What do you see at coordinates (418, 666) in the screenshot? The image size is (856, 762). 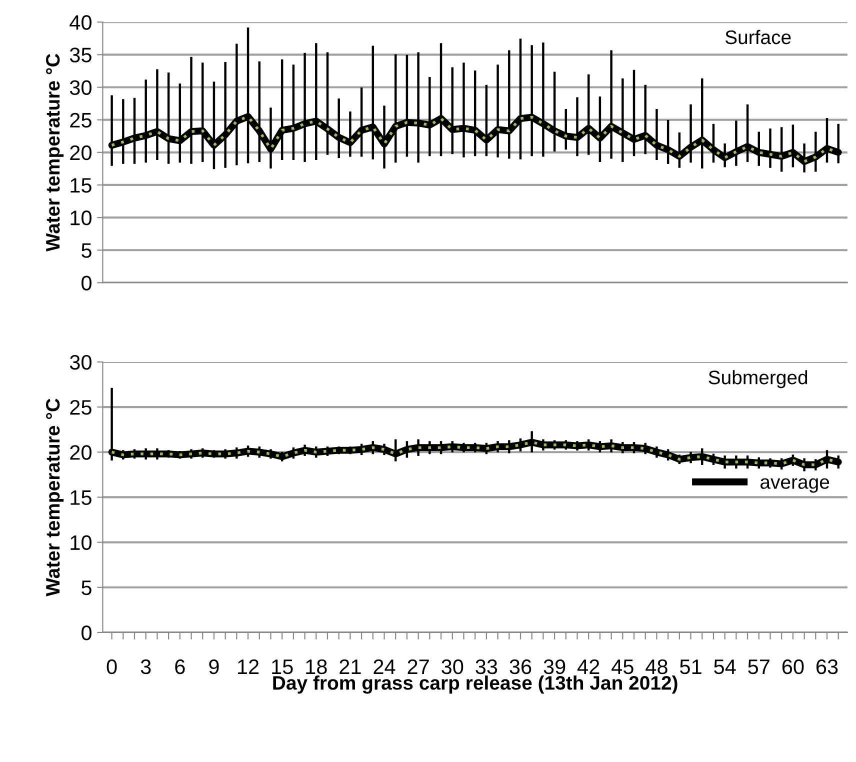 I see `x-tick-label: 27` at bounding box center [418, 666].